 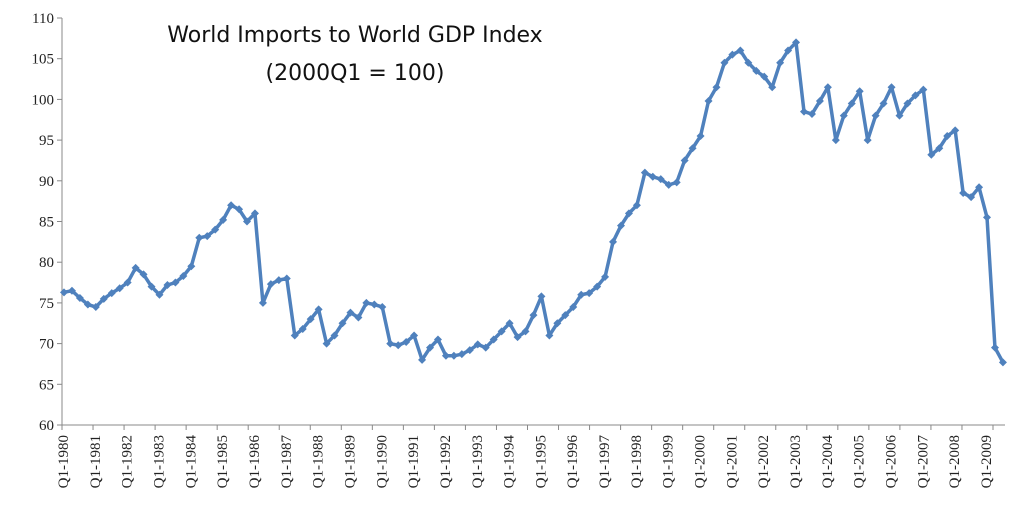 I want to click on y-tick-label: 110, so click(x=43, y=19).